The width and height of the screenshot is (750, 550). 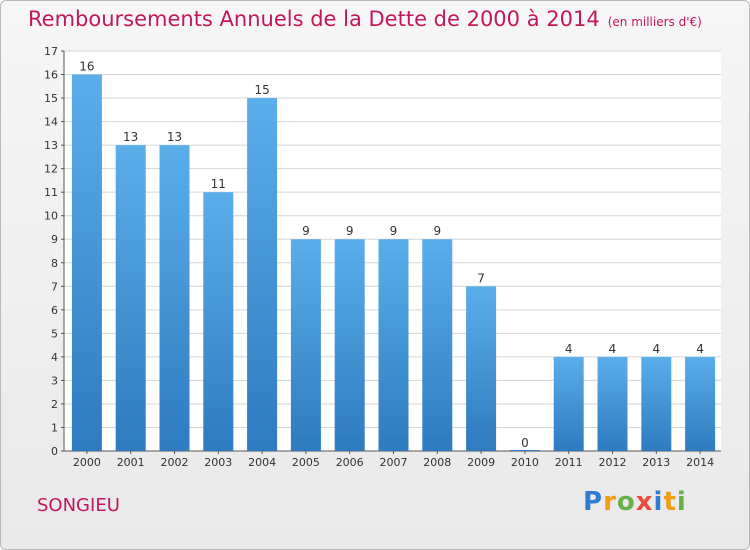 I want to click on data-label-2002: 13, so click(x=174, y=137).